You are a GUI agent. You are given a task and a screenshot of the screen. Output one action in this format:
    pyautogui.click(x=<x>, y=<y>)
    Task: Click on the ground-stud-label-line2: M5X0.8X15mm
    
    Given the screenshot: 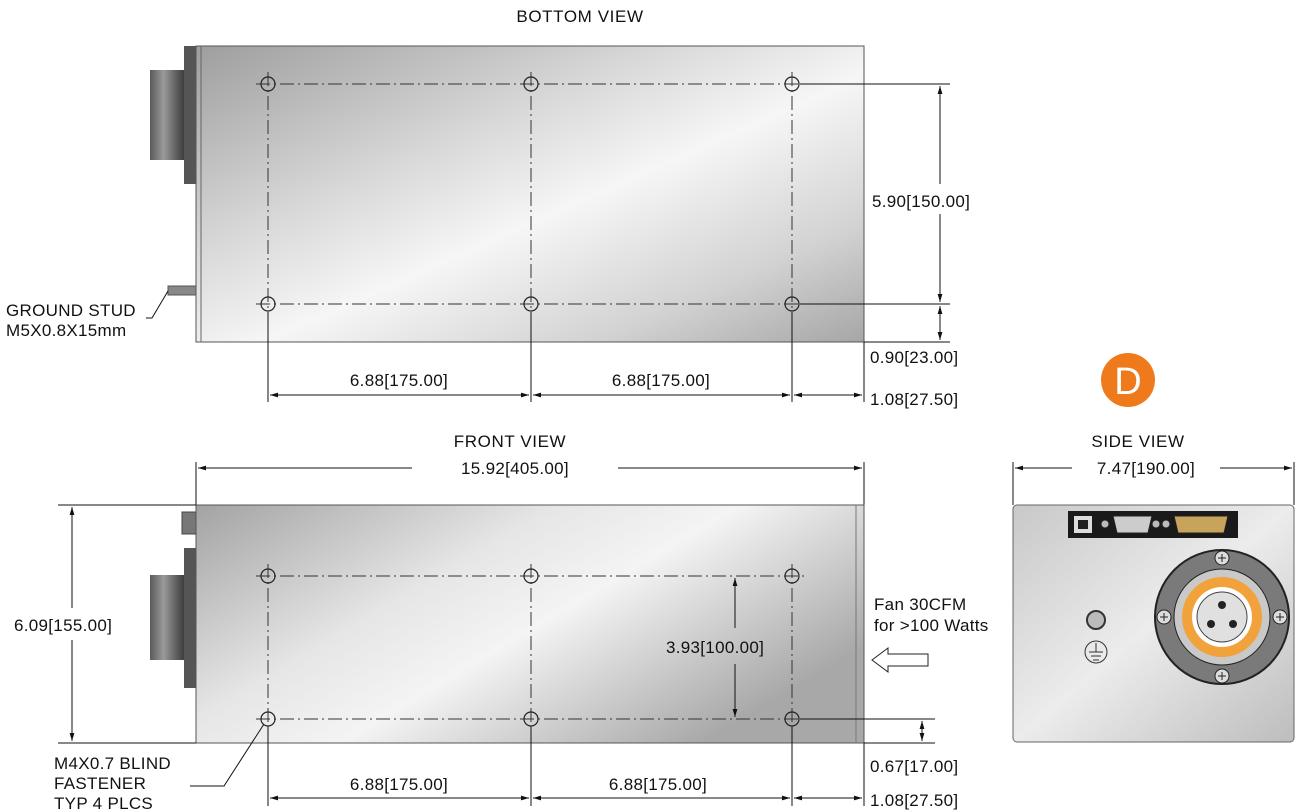 What is the action you would take?
    pyautogui.click(x=66, y=330)
    